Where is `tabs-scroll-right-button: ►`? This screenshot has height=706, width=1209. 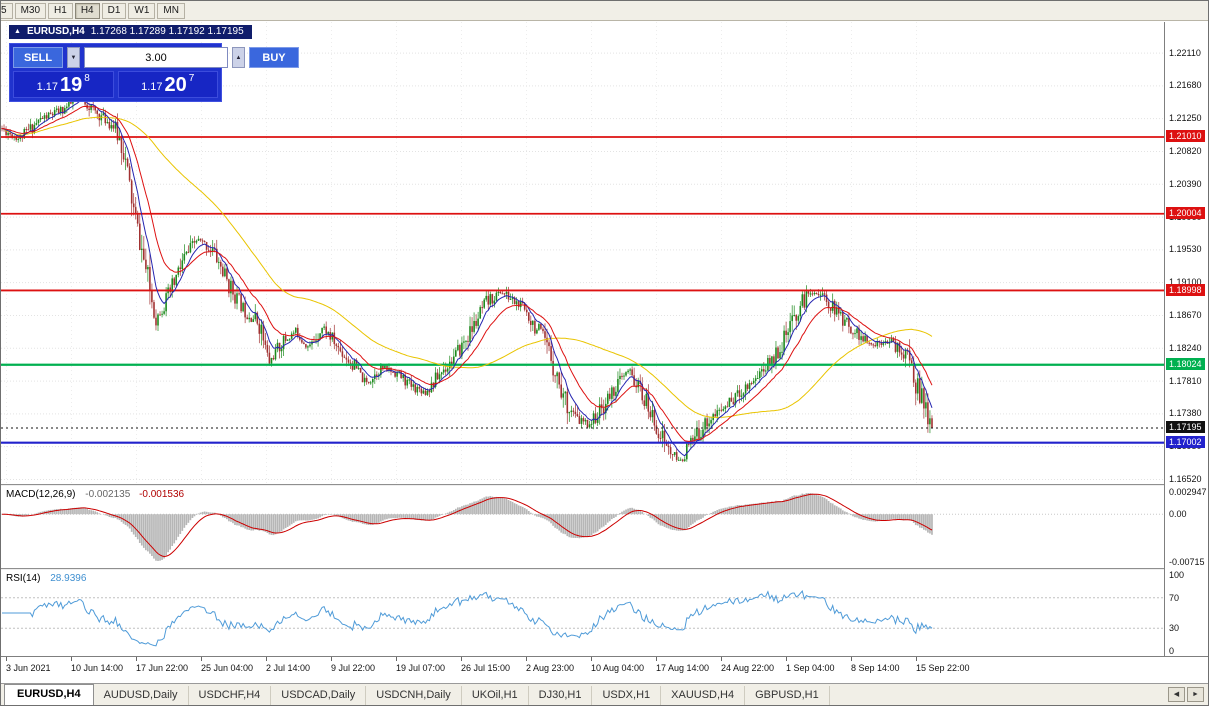 tabs-scroll-right-button: ► is located at coordinates (1195, 694).